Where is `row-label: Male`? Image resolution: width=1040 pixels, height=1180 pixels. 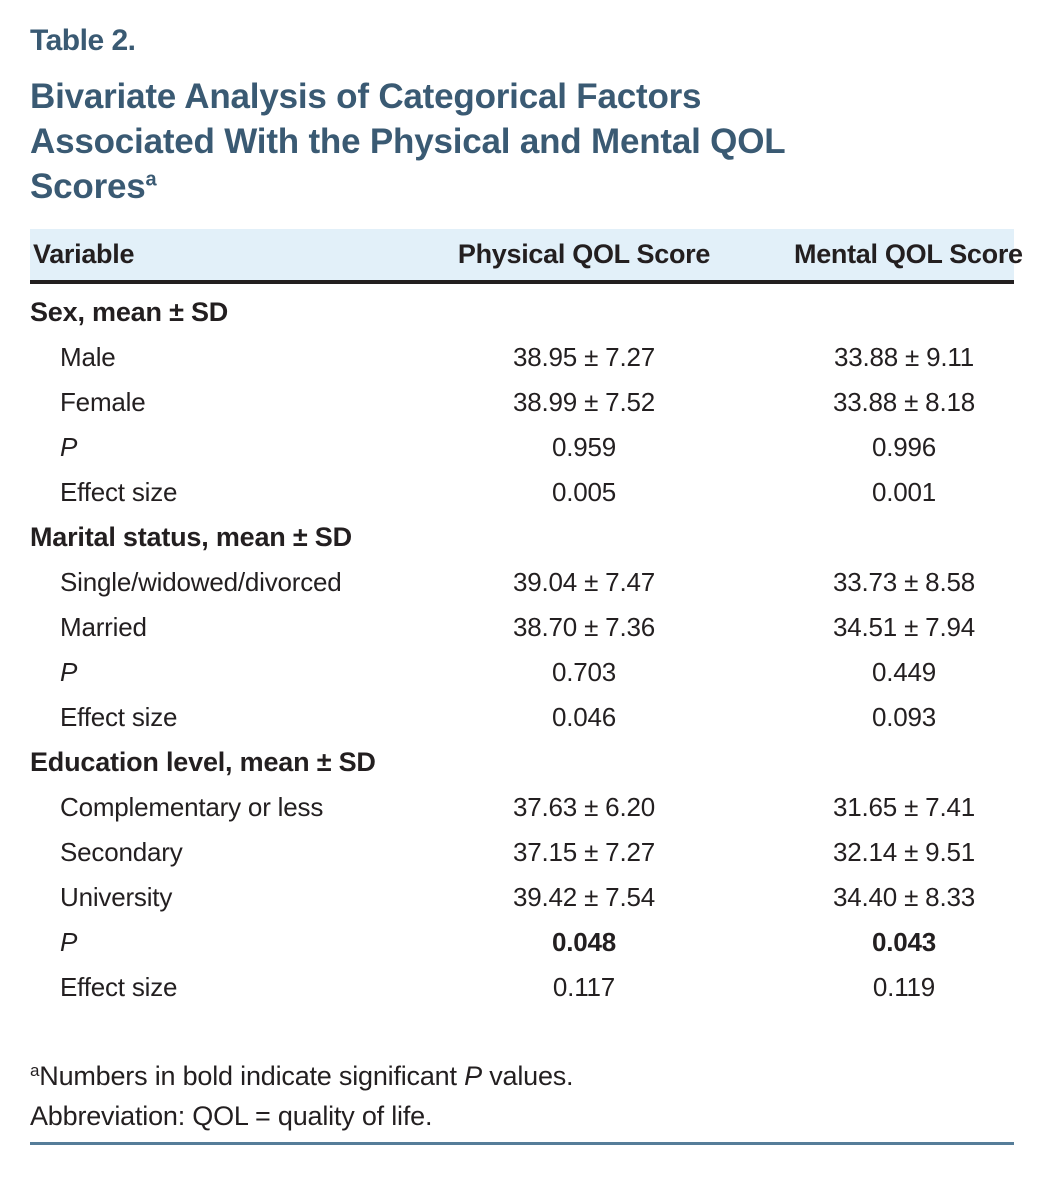
row-label: Male is located at coordinates (88, 357).